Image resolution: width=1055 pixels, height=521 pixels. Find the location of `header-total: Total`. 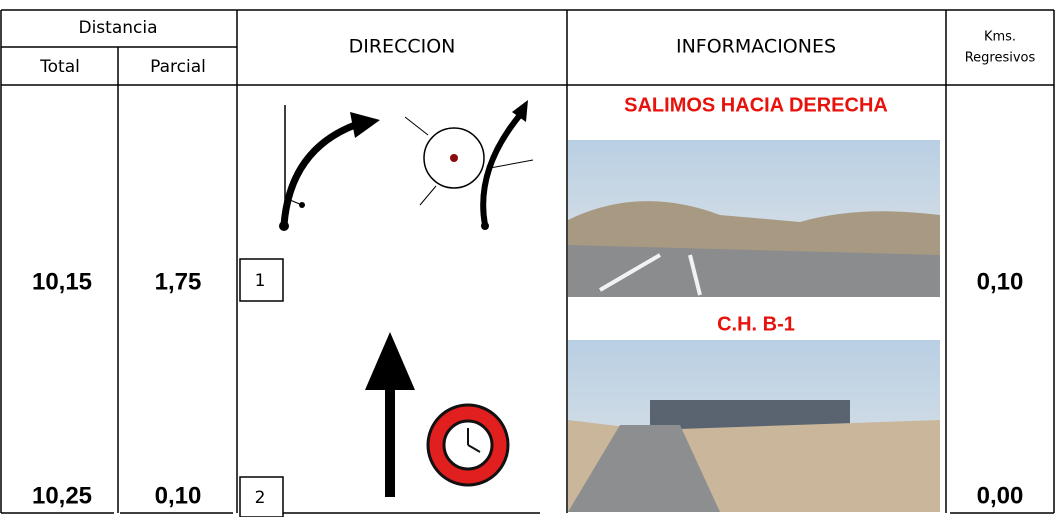

header-total: Total is located at coordinates (59, 67).